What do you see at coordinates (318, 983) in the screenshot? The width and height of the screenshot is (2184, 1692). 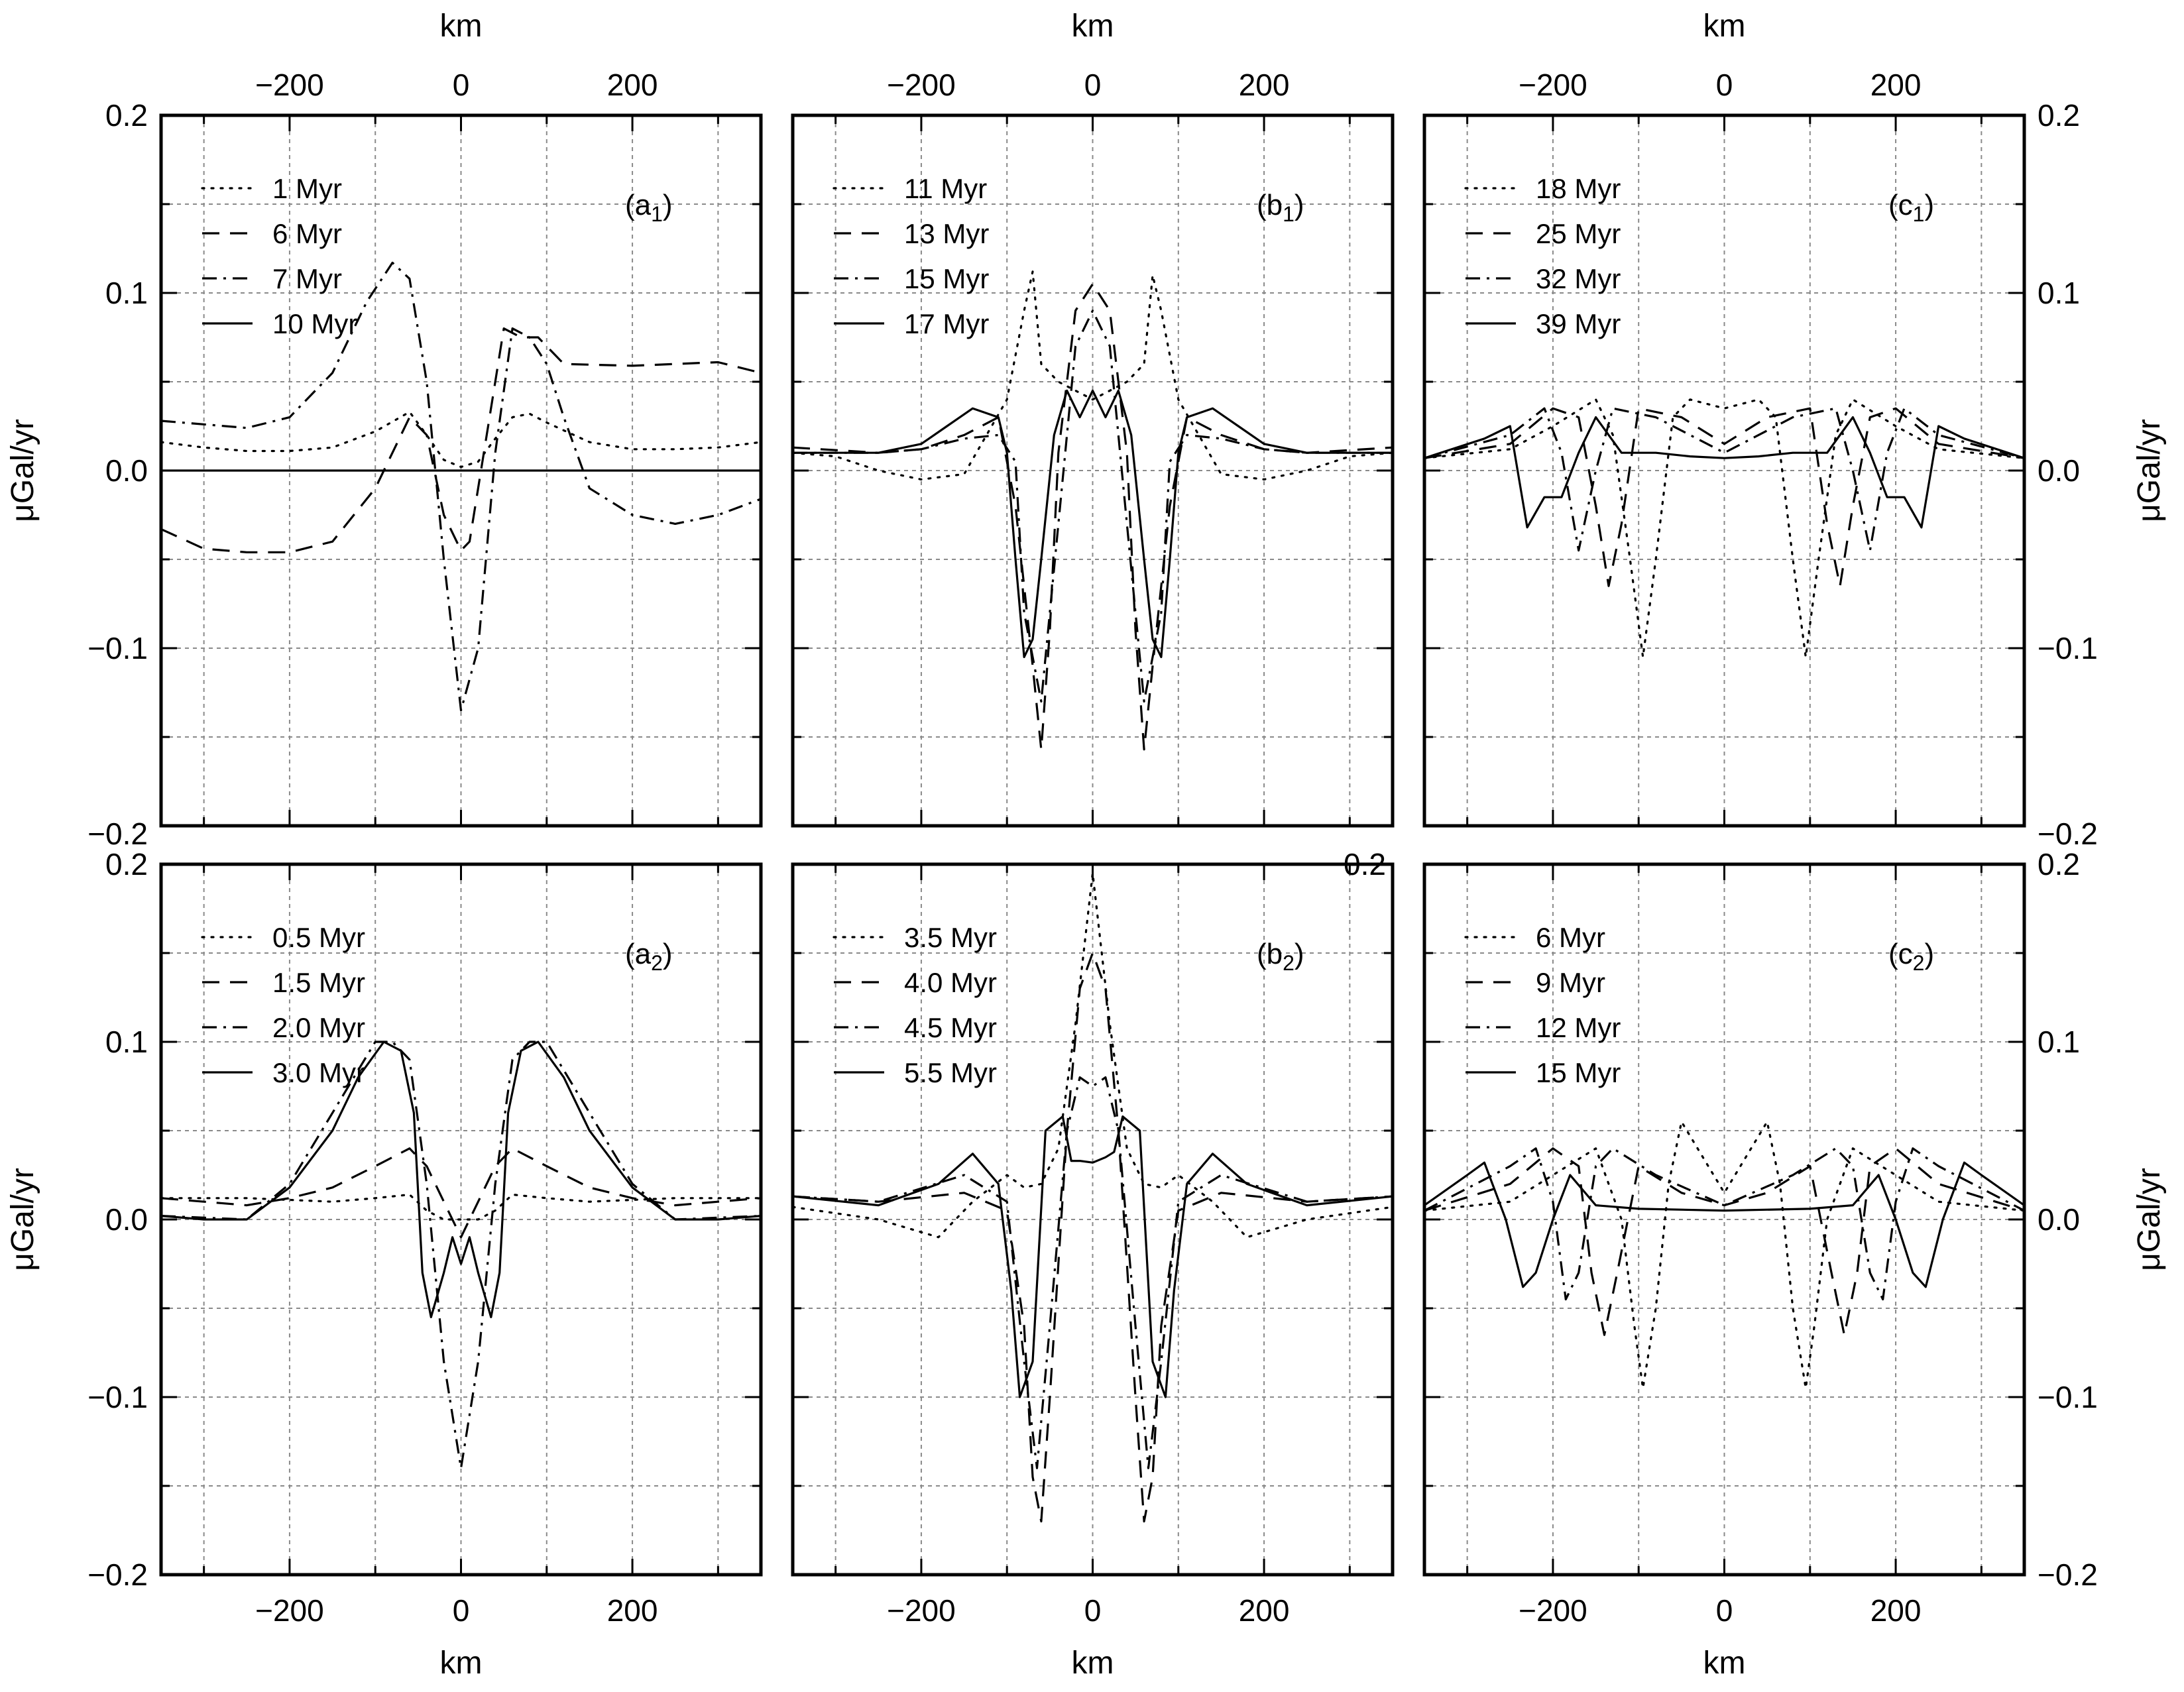 I see `legend-label: 1.5 Myr` at bounding box center [318, 983].